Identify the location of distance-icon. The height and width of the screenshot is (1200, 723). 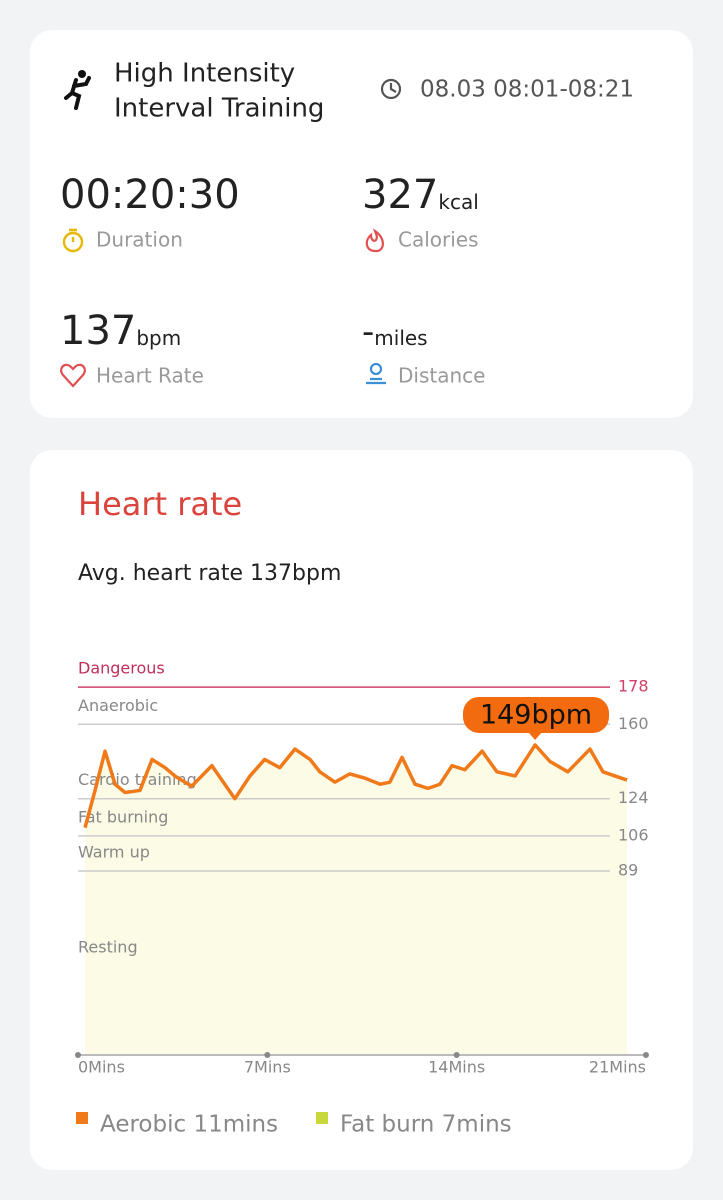
(376, 373).